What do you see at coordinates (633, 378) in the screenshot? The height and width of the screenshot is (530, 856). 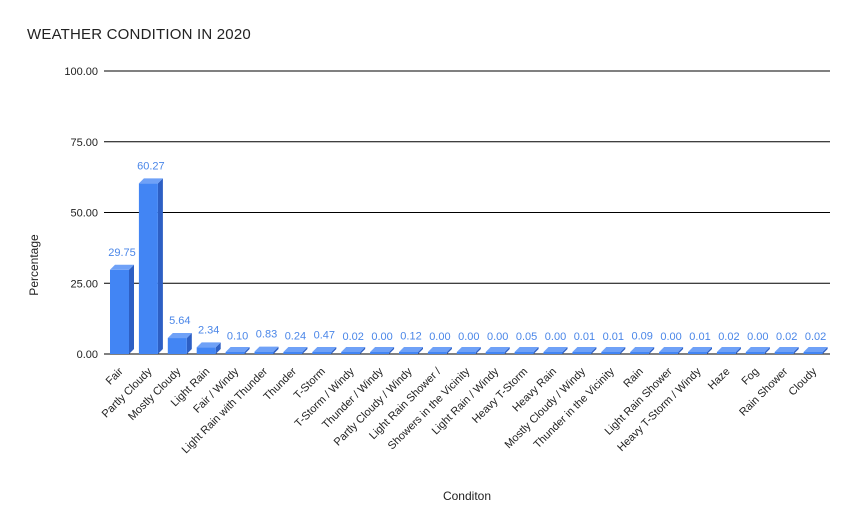 I see `x-tick-label: Rain` at bounding box center [633, 378].